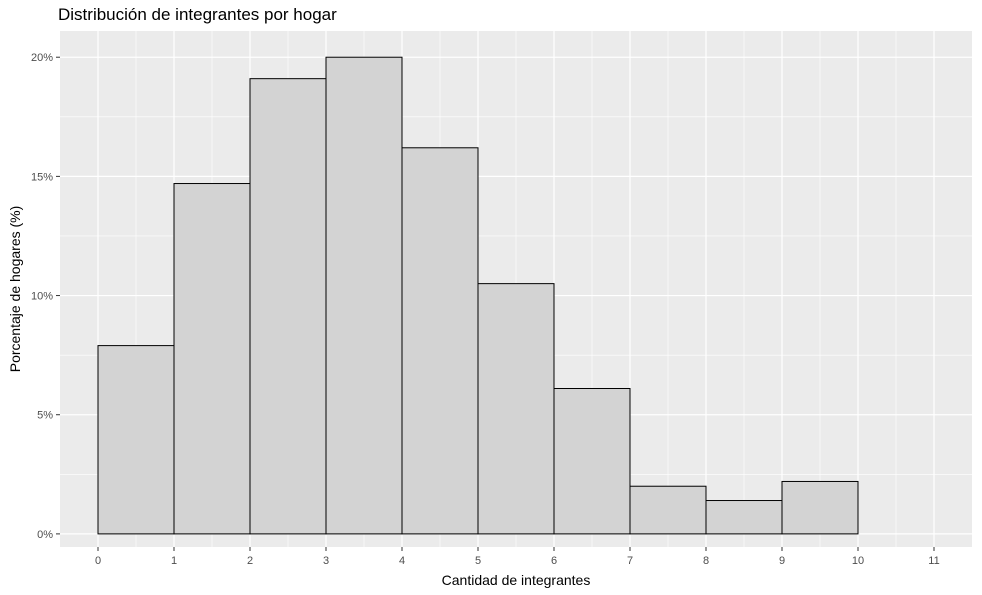 Image resolution: width=982 pixels, height=595 pixels. Describe the element at coordinates (98, 561) in the screenshot. I see `x-tick-label: 0` at that location.